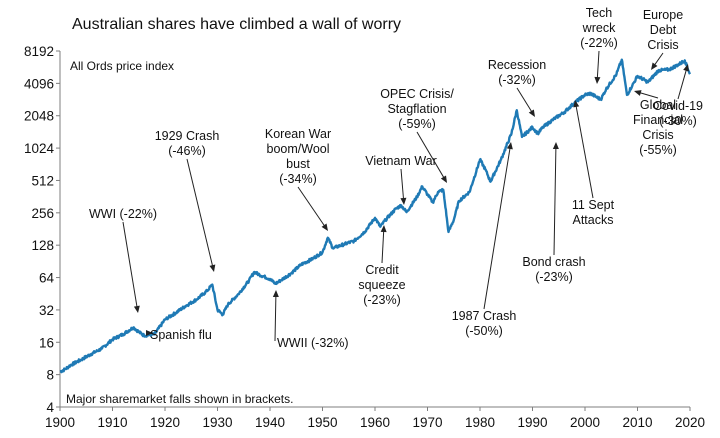  I want to click on chart-subtitle: All Ords price index, so click(122, 66).